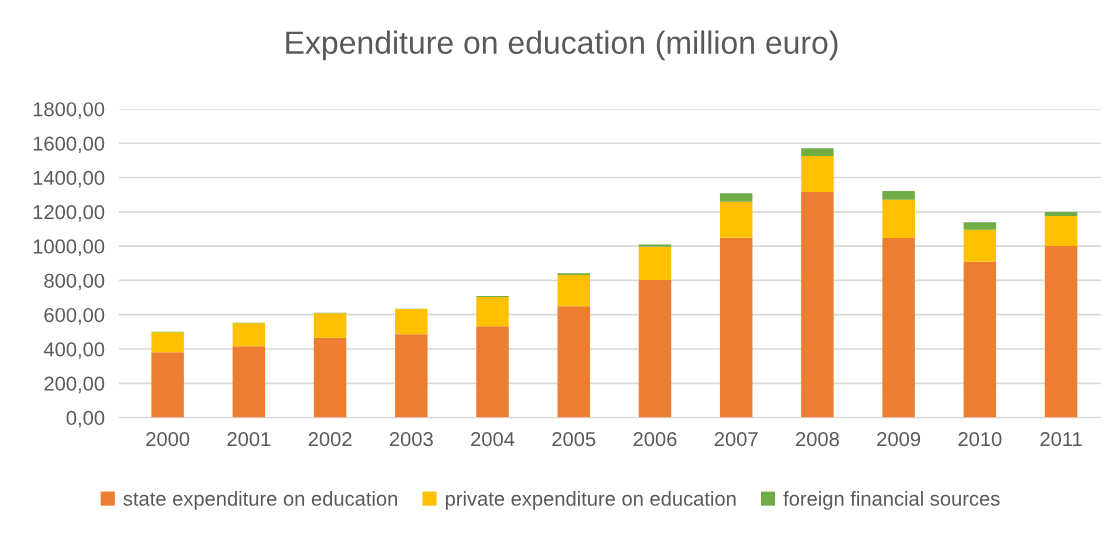 The width and height of the screenshot is (1101, 534). Describe the element at coordinates (493, 439) in the screenshot. I see `x-tick-label: 2004` at that location.